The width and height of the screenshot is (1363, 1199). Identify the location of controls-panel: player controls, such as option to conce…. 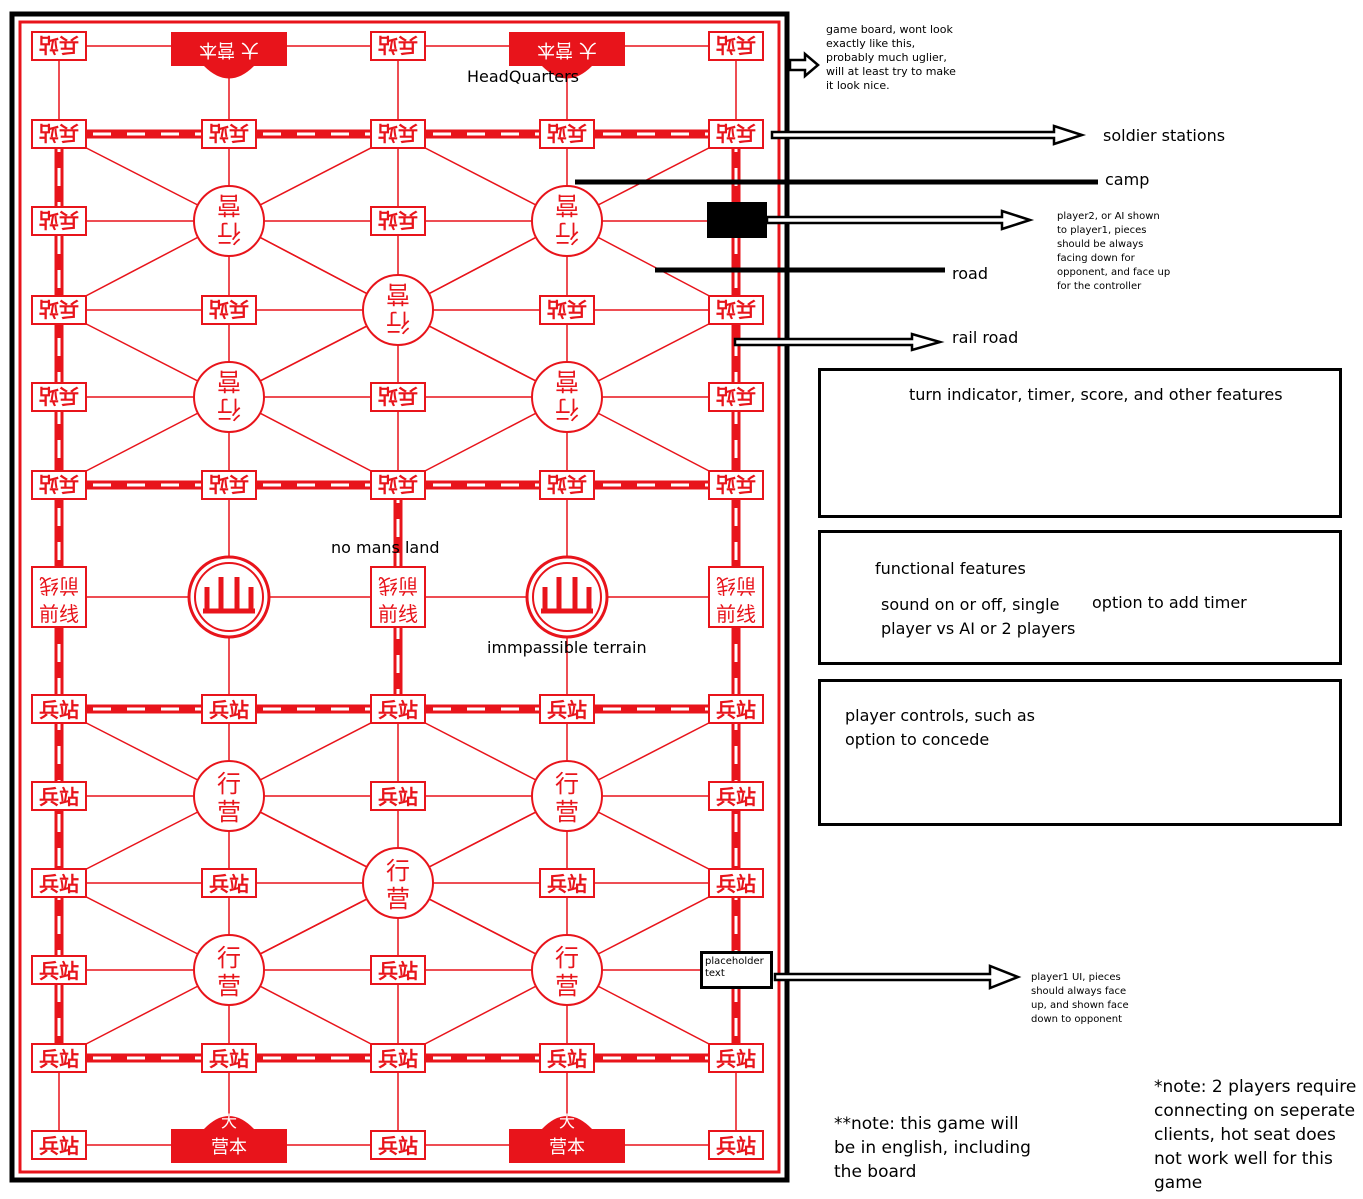
(1080, 752).